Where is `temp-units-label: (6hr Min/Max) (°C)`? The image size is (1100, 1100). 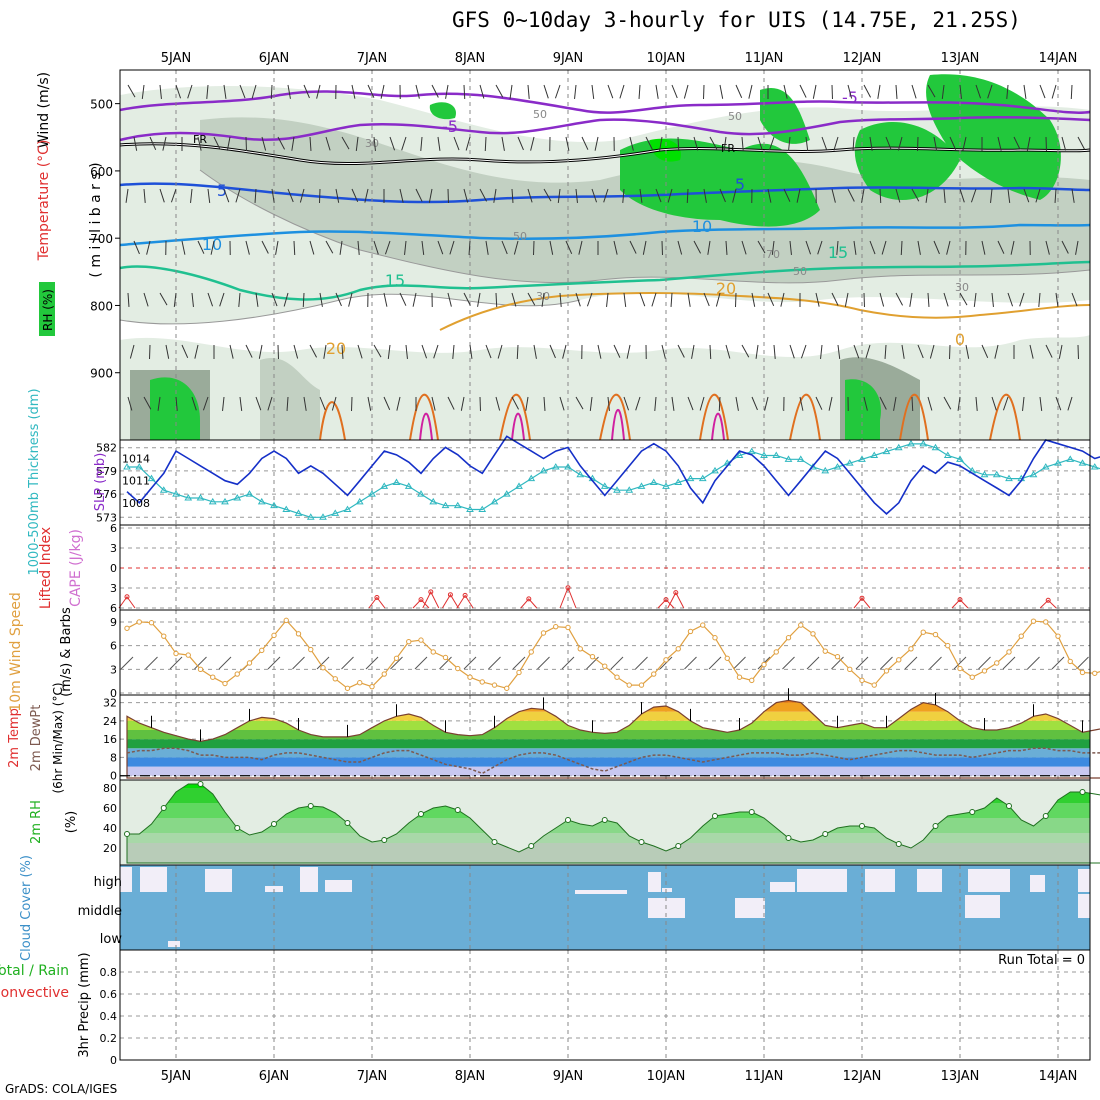
temp-units-label: (6hr Min/Max) (°C) is located at coordinates (58, 737).